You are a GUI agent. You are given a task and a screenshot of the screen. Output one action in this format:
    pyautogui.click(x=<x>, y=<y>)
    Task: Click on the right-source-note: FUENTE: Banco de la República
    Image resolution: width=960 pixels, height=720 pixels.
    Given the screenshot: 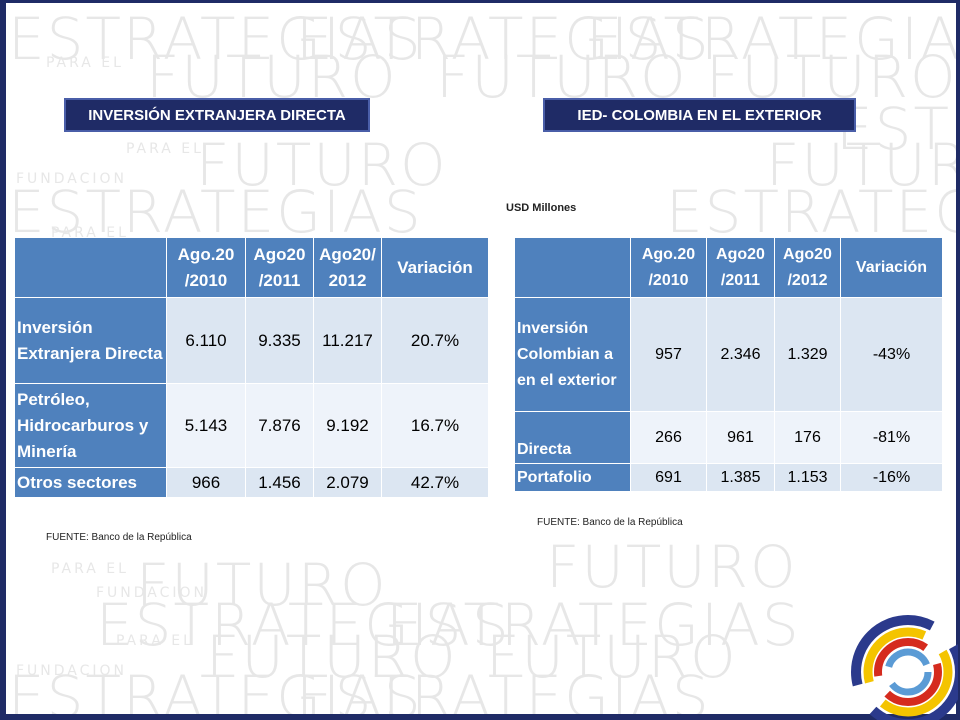 What is the action you would take?
    pyautogui.click(x=610, y=522)
    